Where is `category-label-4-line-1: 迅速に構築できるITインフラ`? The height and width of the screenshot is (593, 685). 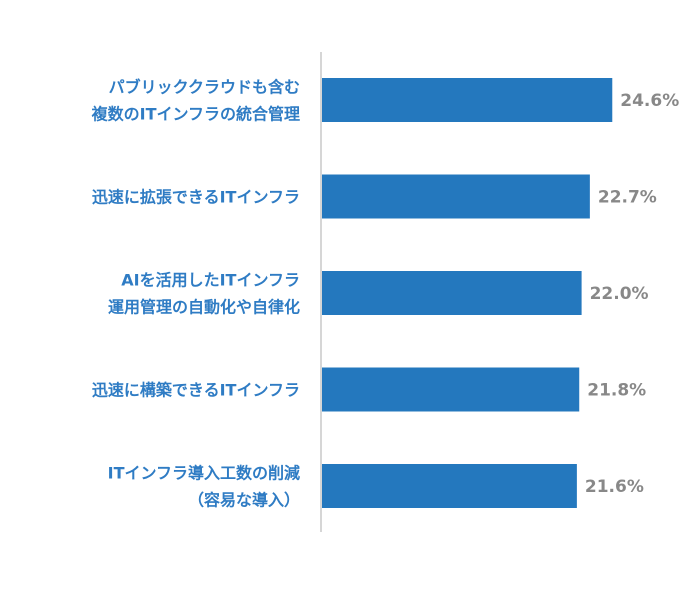
category-label-4-line-1: 迅速に構築できるITインフラ is located at coordinates (196, 390).